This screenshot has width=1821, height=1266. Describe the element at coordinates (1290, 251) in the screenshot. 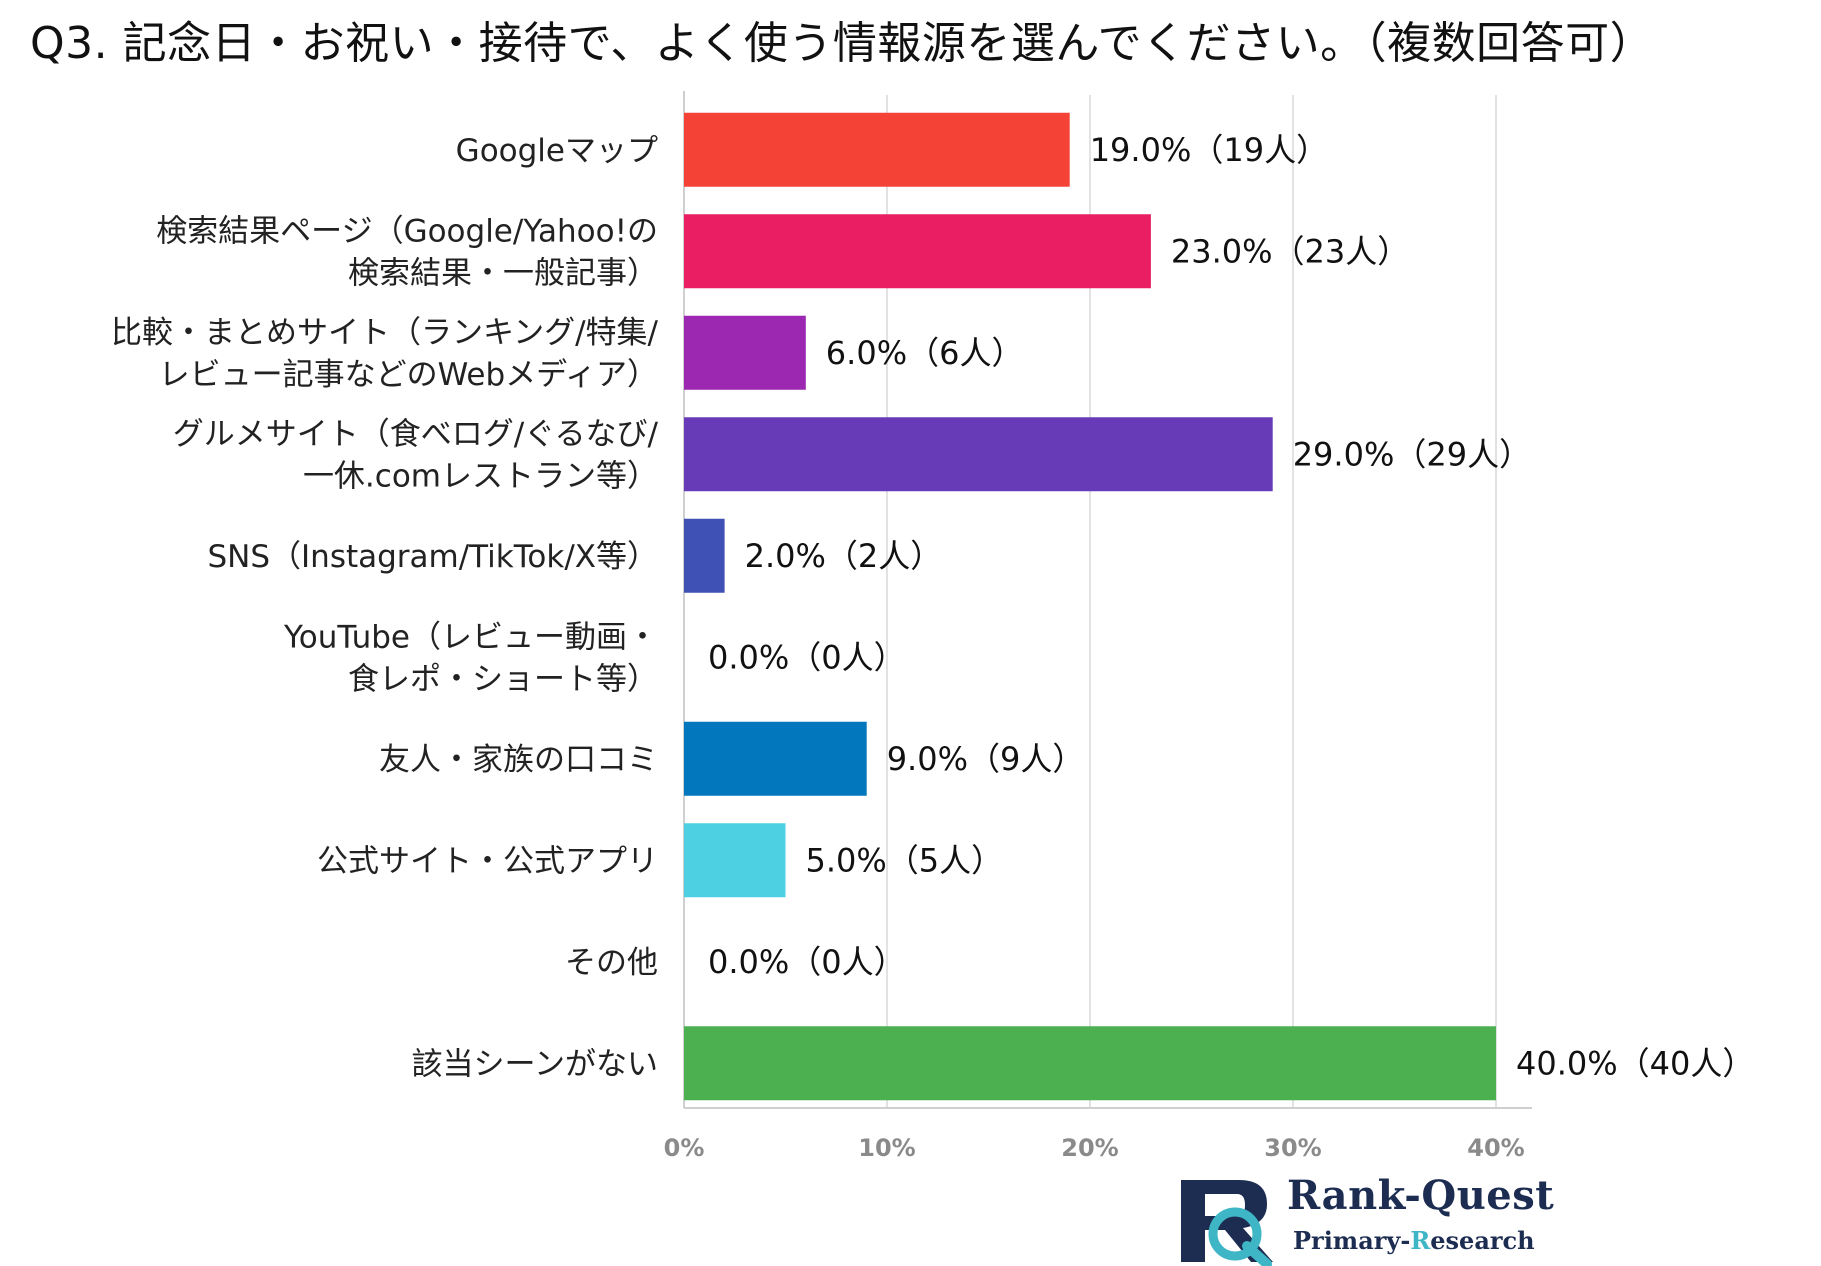

I see `data-label: 23.0%（23人）` at that location.